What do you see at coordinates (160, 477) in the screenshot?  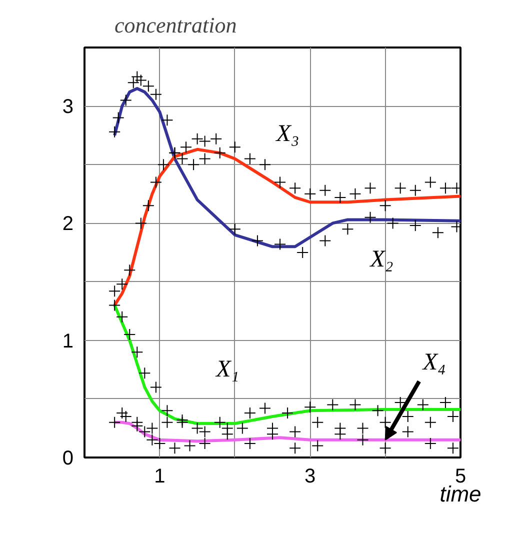 I see `x-tick-label: 1` at bounding box center [160, 477].